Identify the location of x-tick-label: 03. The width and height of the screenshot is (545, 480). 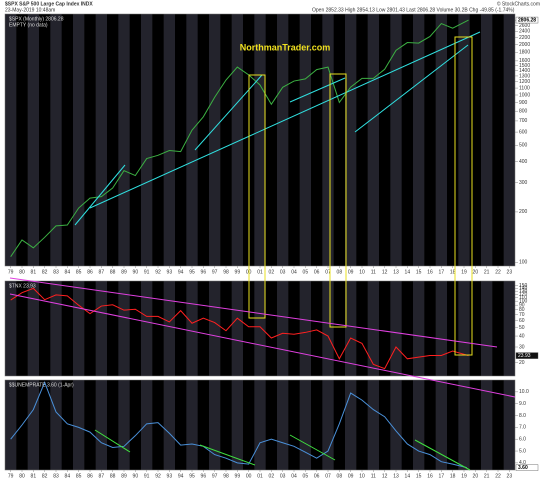
(283, 476).